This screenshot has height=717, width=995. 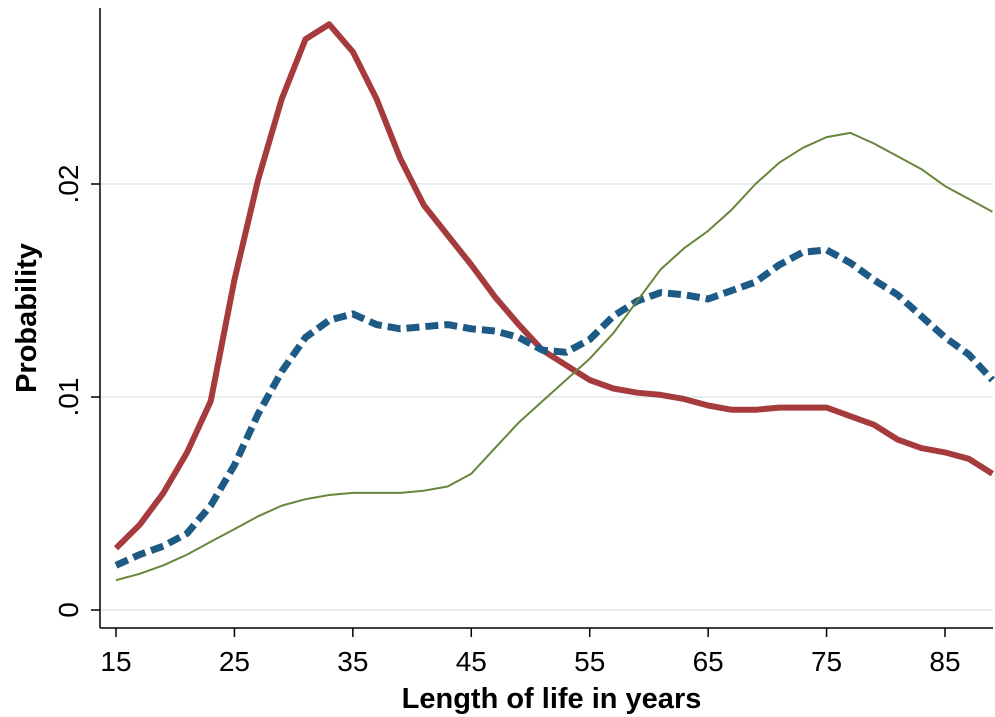 What do you see at coordinates (471, 661) in the screenshot?
I see `x-tick-label: 45` at bounding box center [471, 661].